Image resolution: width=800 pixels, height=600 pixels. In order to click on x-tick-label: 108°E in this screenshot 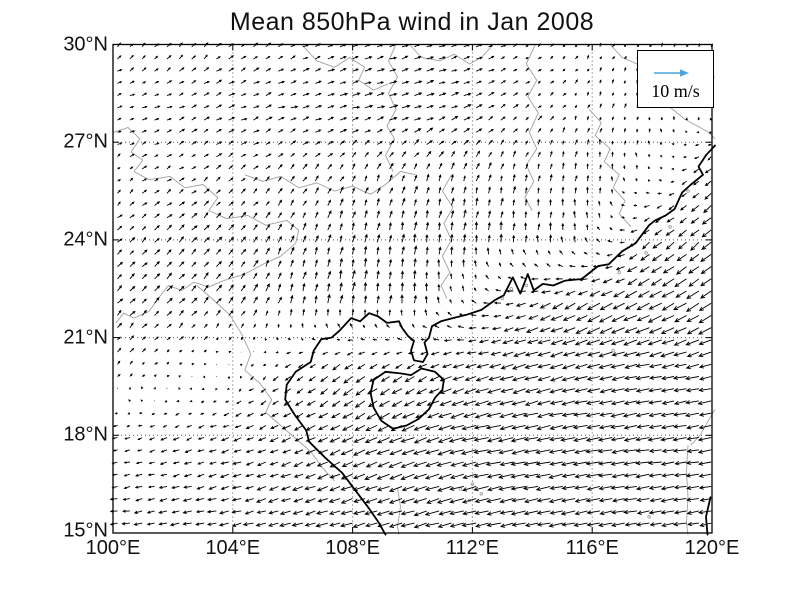, I will do `click(352, 548)`.